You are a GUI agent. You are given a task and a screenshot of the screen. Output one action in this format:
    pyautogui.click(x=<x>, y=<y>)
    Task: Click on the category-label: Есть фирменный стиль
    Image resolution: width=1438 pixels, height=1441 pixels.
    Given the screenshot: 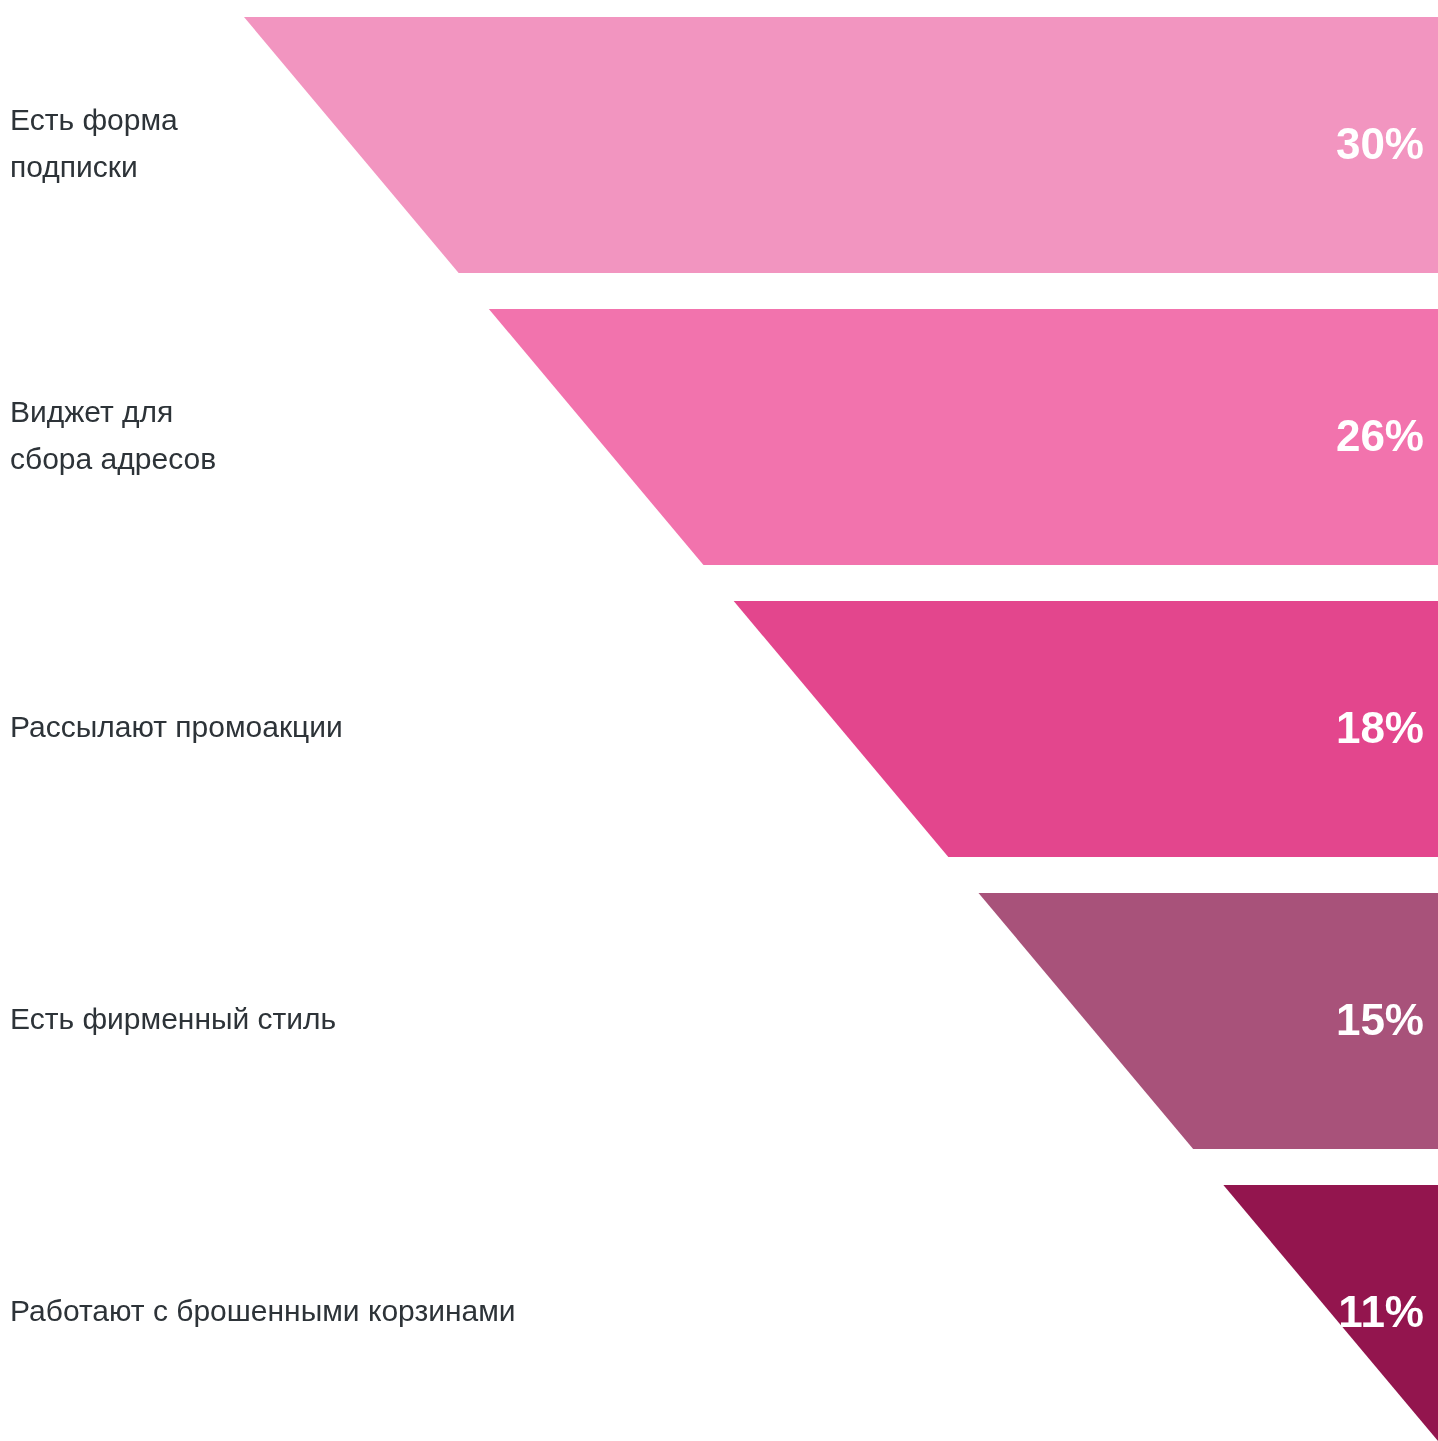 What is the action you would take?
    pyautogui.click(x=173, y=1019)
    